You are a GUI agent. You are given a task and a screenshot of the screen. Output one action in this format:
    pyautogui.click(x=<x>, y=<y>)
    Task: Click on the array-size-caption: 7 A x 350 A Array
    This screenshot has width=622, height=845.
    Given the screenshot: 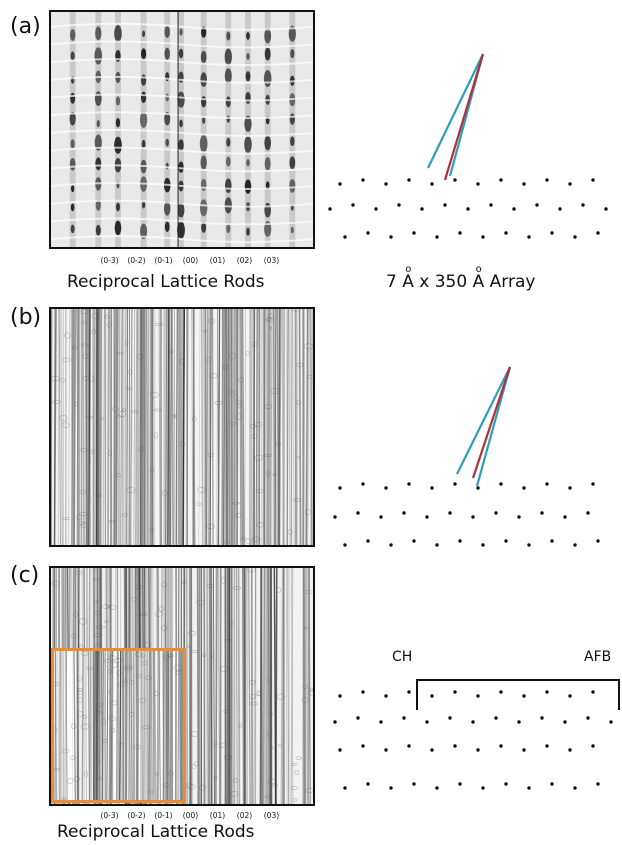 What is the action you would take?
    pyautogui.click(x=460, y=278)
    